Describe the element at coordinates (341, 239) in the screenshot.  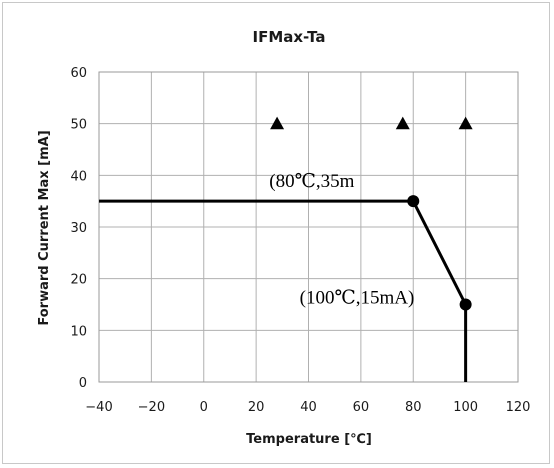
I see `annotations: (80℃,35m (100℃,15mA)` at that location.